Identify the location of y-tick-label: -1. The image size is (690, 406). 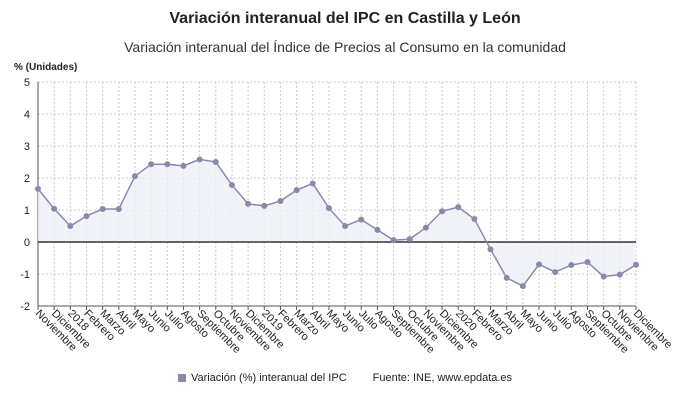
(25, 275).